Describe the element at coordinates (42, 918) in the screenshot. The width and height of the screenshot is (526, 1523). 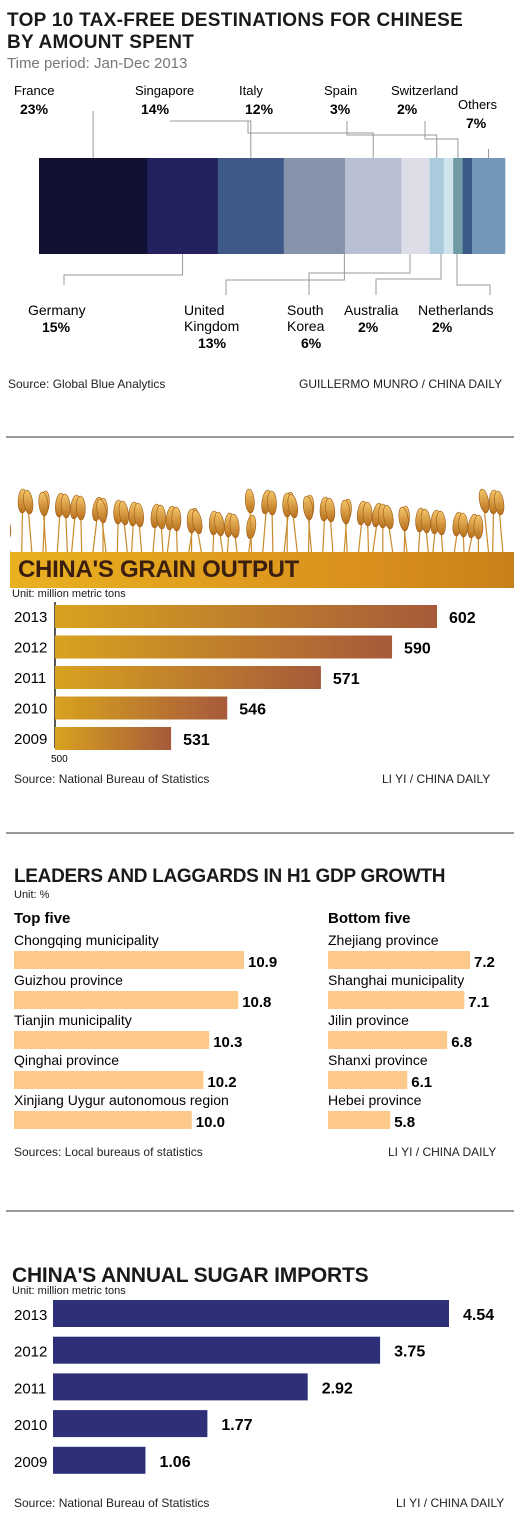
I see `column-header: Top five` at that location.